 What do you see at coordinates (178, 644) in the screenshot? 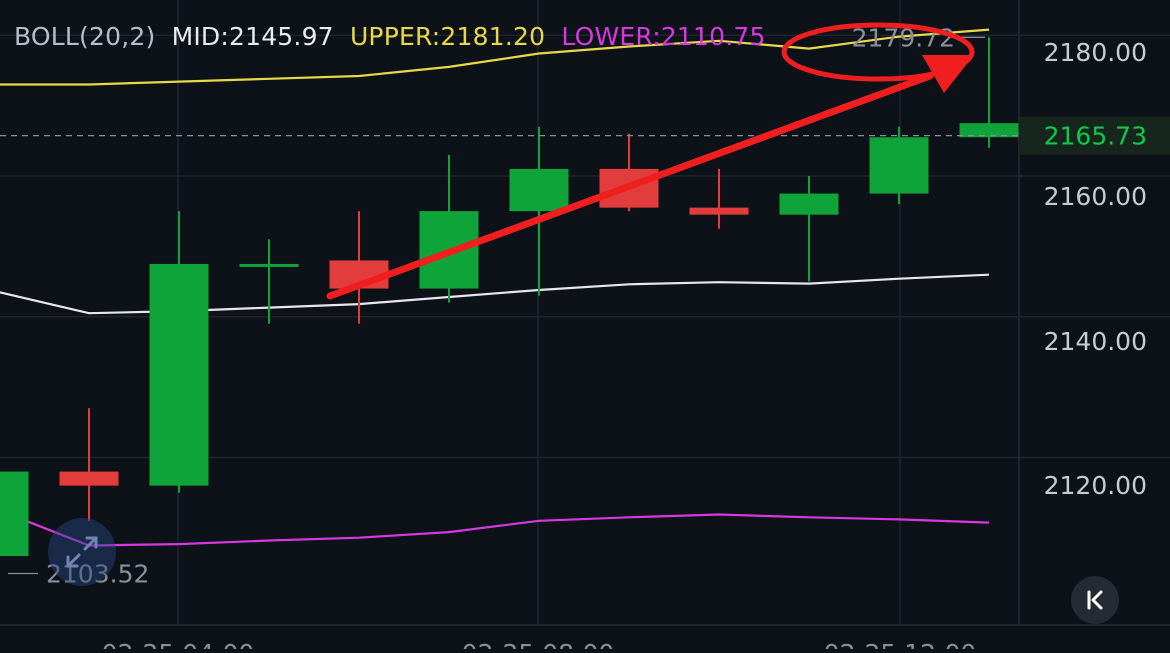
I see `time-tick: 02-25 04:00` at bounding box center [178, 644].